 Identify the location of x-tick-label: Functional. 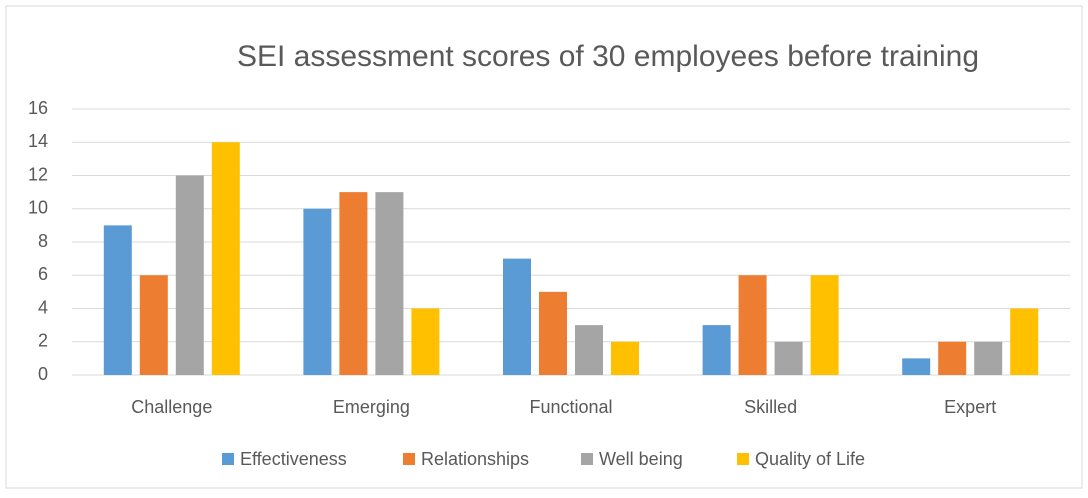
(570, 407).